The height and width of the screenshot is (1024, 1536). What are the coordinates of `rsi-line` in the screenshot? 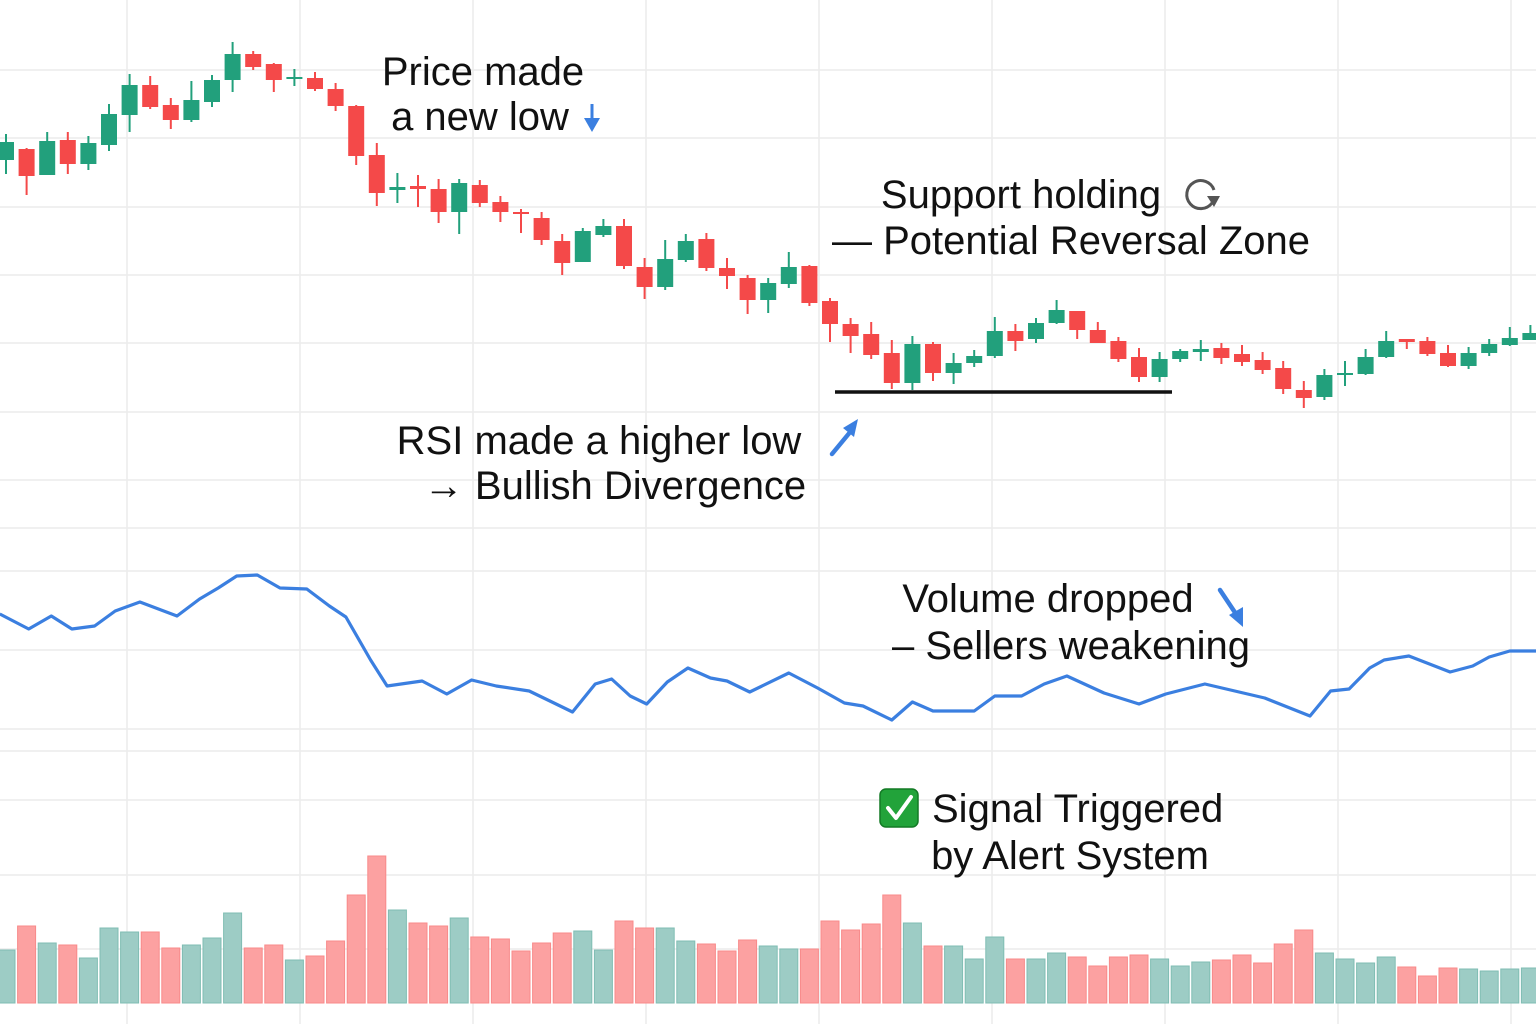 It's located at (768, 647).